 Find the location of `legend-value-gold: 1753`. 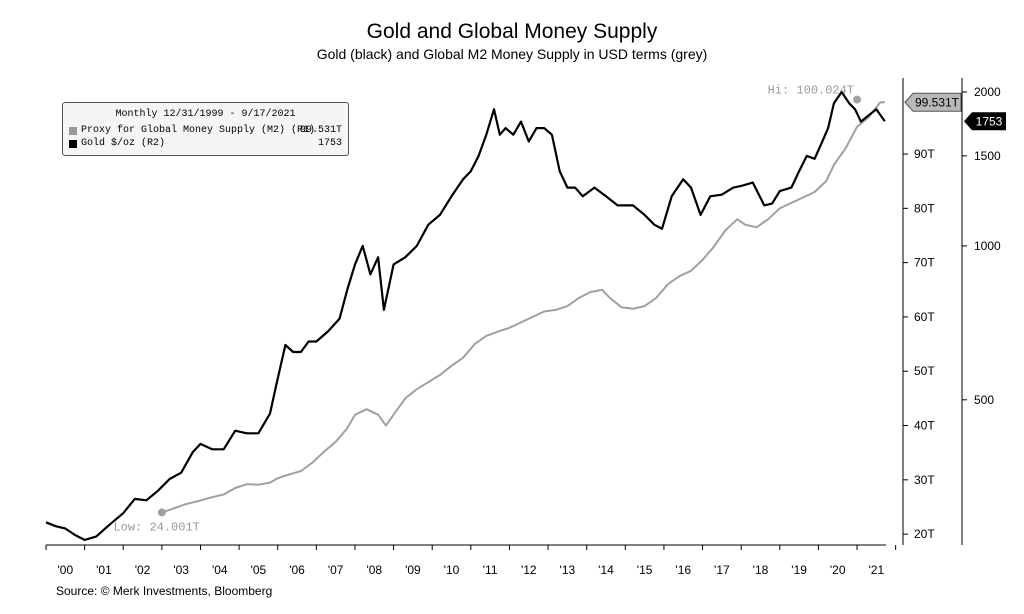

legend-value-gold: 1753 is located at coordinates (329, 143).